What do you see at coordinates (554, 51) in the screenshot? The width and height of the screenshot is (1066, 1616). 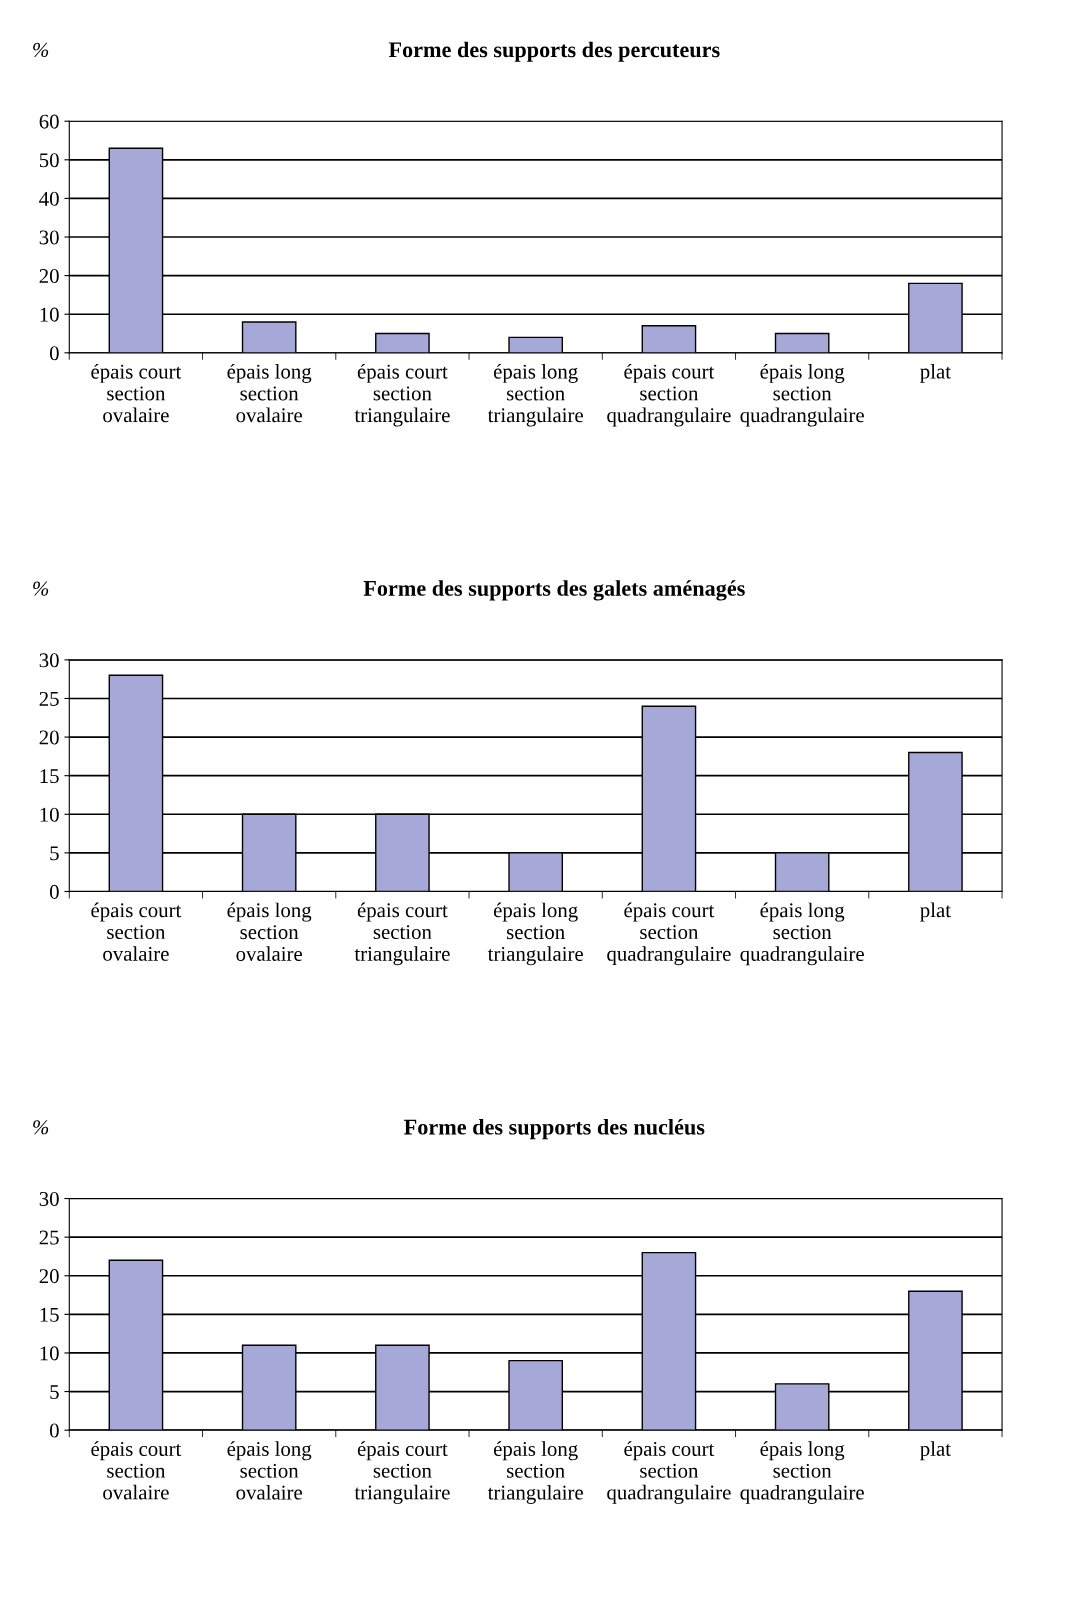 I see `chart-title: Forme des supports des percuteurs` at bounding box center [554, 51].